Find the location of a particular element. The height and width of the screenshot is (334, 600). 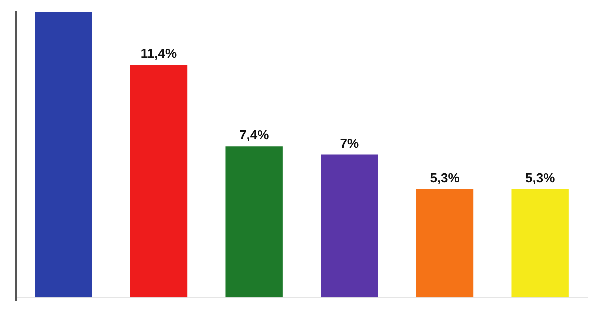

data-label: 11,4% is located at coordinates (159, 54).